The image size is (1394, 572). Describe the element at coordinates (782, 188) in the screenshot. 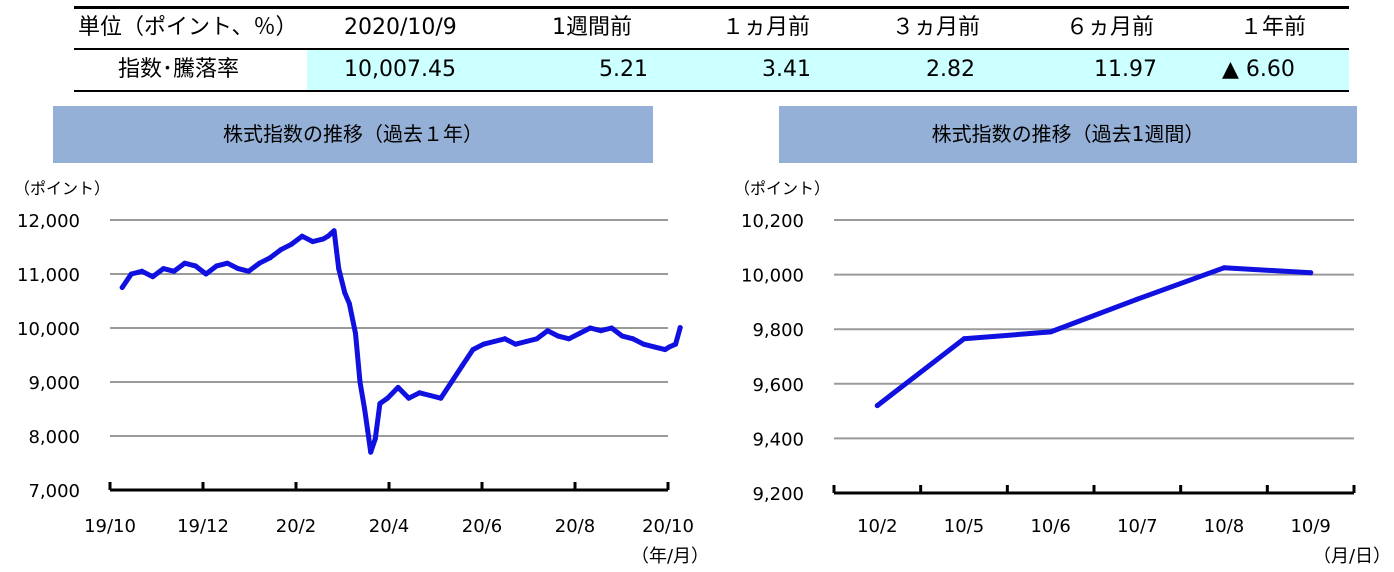

I see `y-axis-label: （ポイント）` at that location.